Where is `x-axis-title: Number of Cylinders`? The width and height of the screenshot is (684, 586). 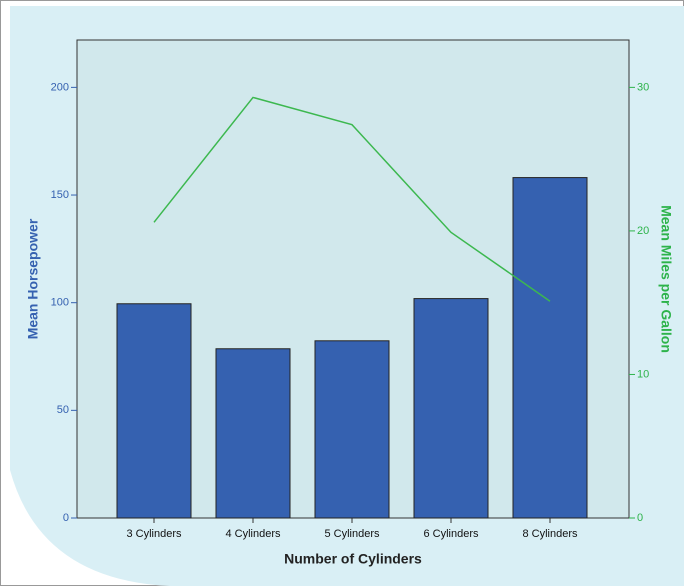
x-axis-title: Number of Cylinders is located at coordinates (353, 559).